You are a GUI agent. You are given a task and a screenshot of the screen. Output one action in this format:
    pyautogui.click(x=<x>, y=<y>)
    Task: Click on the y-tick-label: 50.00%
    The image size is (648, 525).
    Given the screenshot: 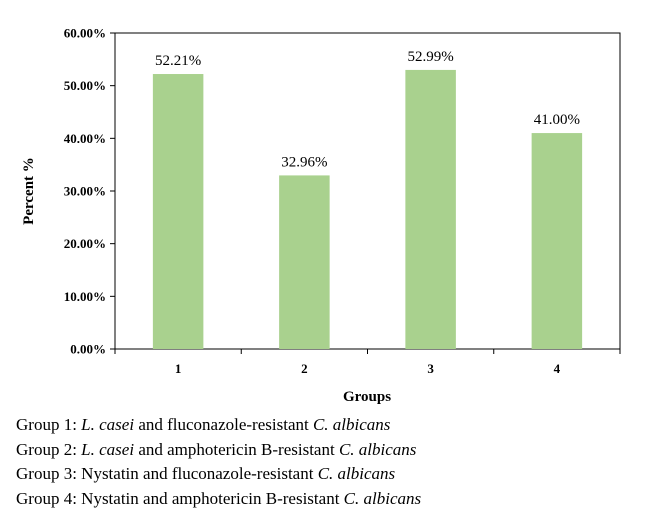 What is the action you would take?
    pyautogui.click(x=85, y=85)
    